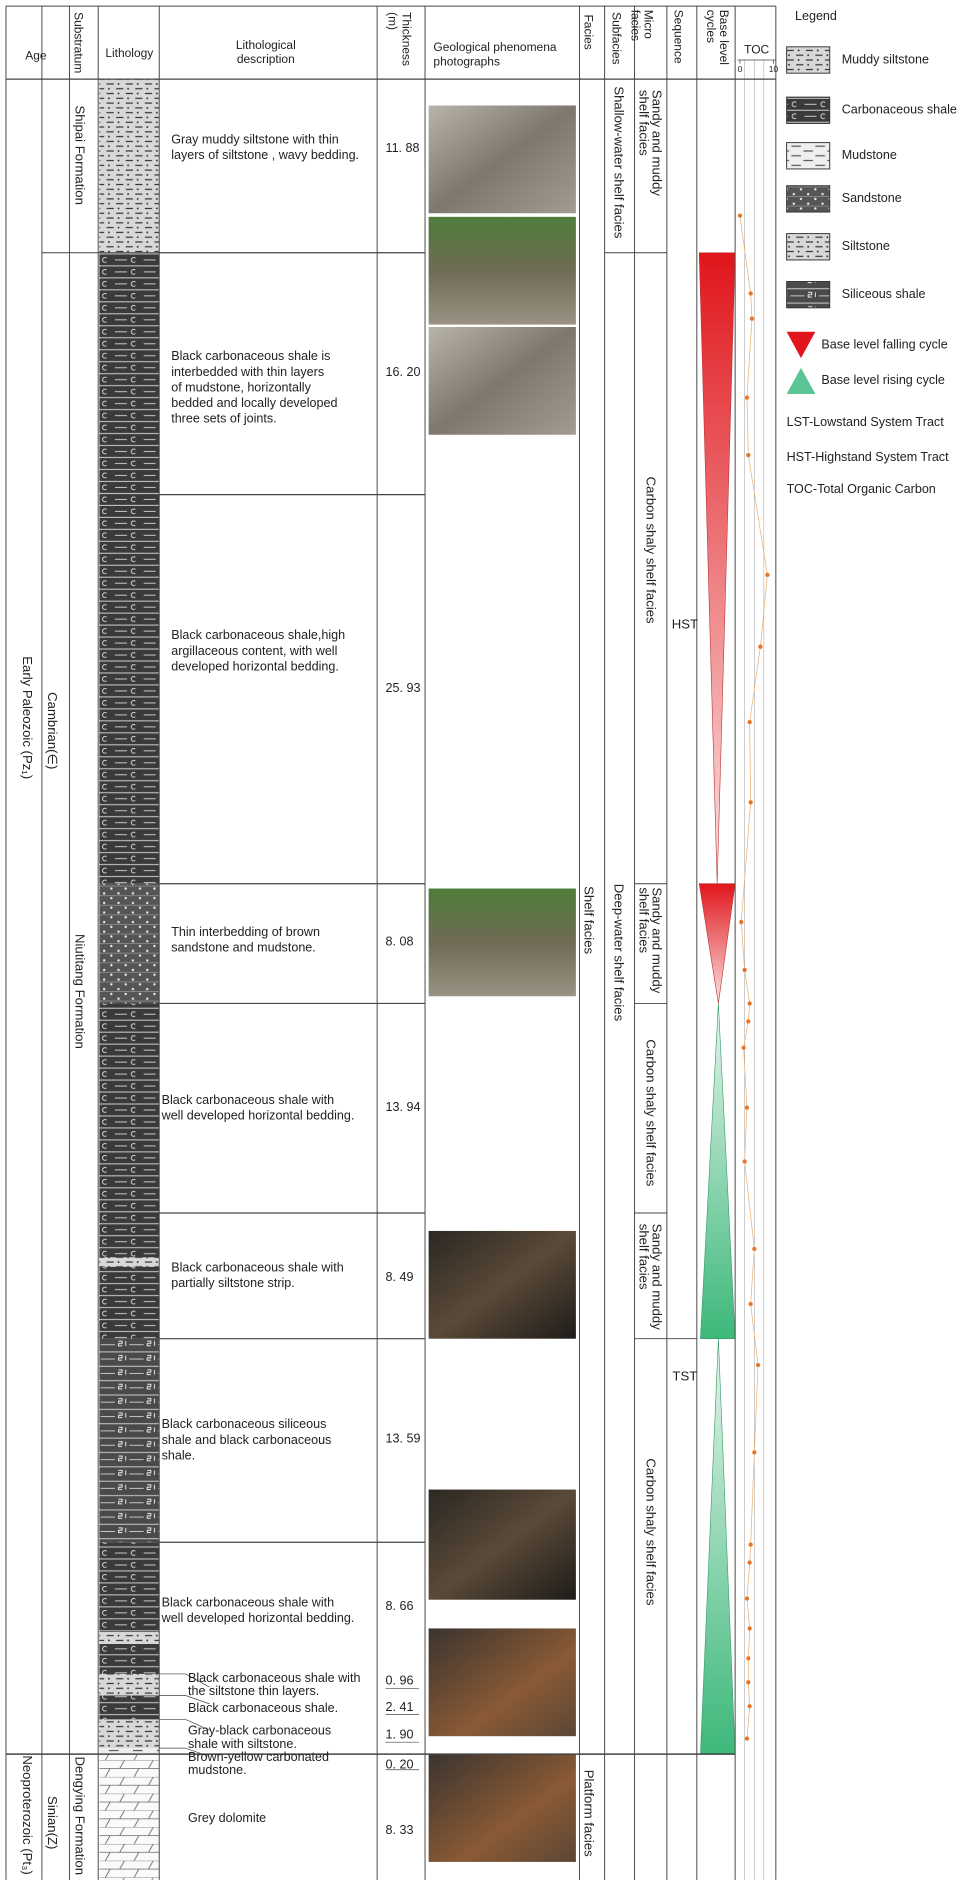 The width and height of the screenshot is (971, 1880). What do you see at coordinates (616, 38) in the screenshot?
I see `label: Subfacies` at bounding box center [616, 38].